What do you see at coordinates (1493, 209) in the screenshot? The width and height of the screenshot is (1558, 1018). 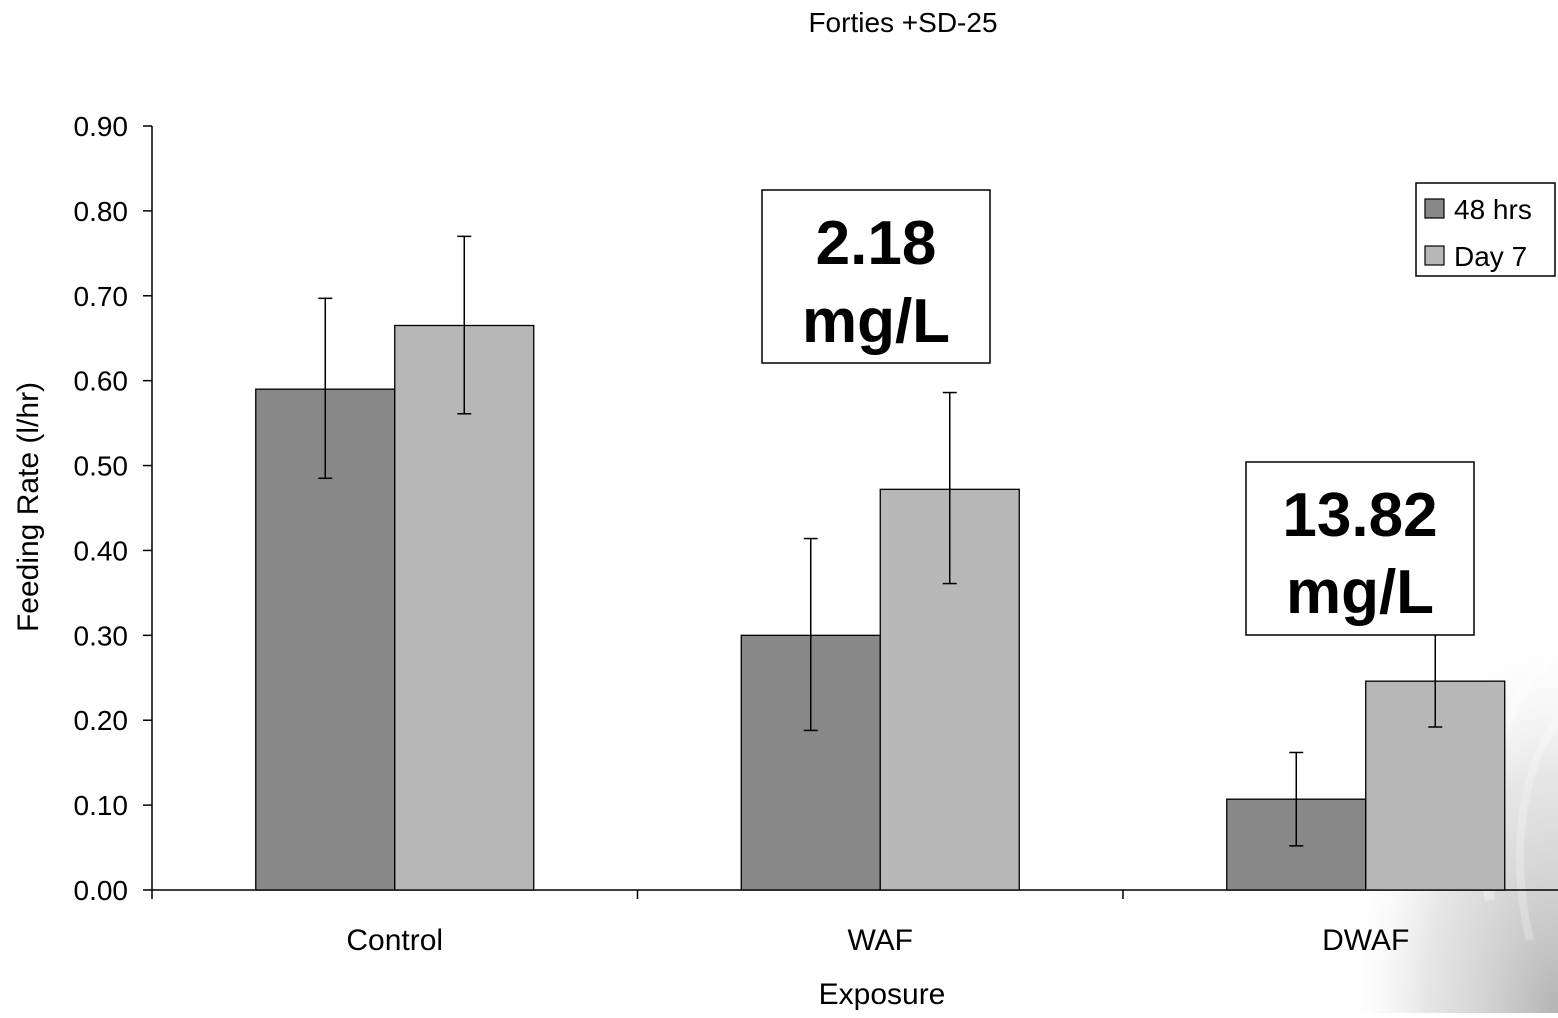 I see `legend-label-48hrs: 48 hrs` at bounding box center [1493, 209].